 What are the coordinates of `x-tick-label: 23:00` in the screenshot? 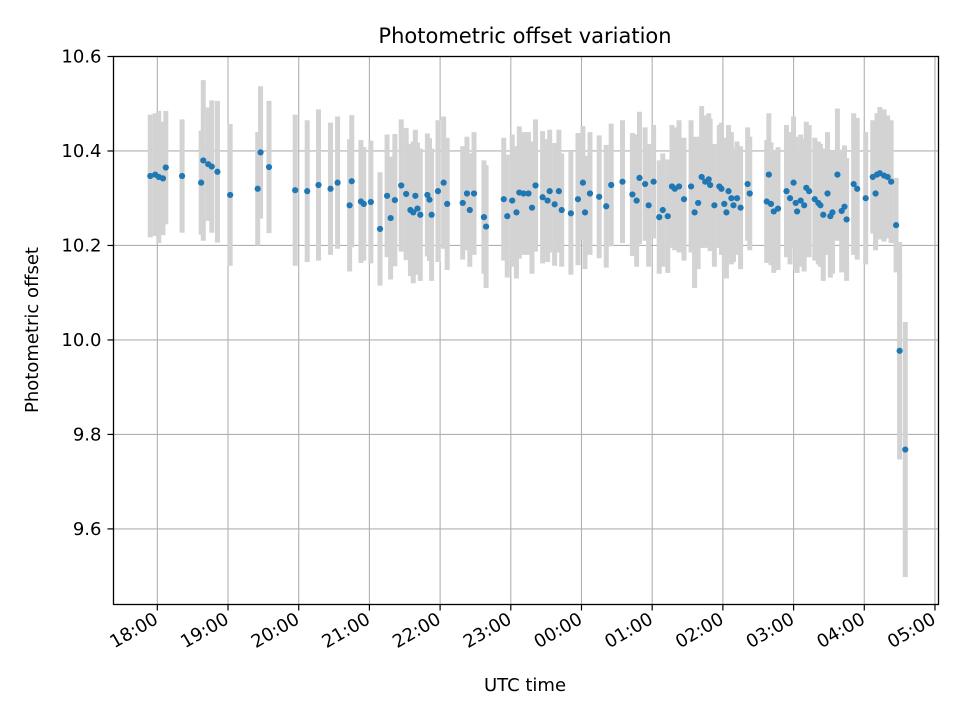 It's located at (487, 631).